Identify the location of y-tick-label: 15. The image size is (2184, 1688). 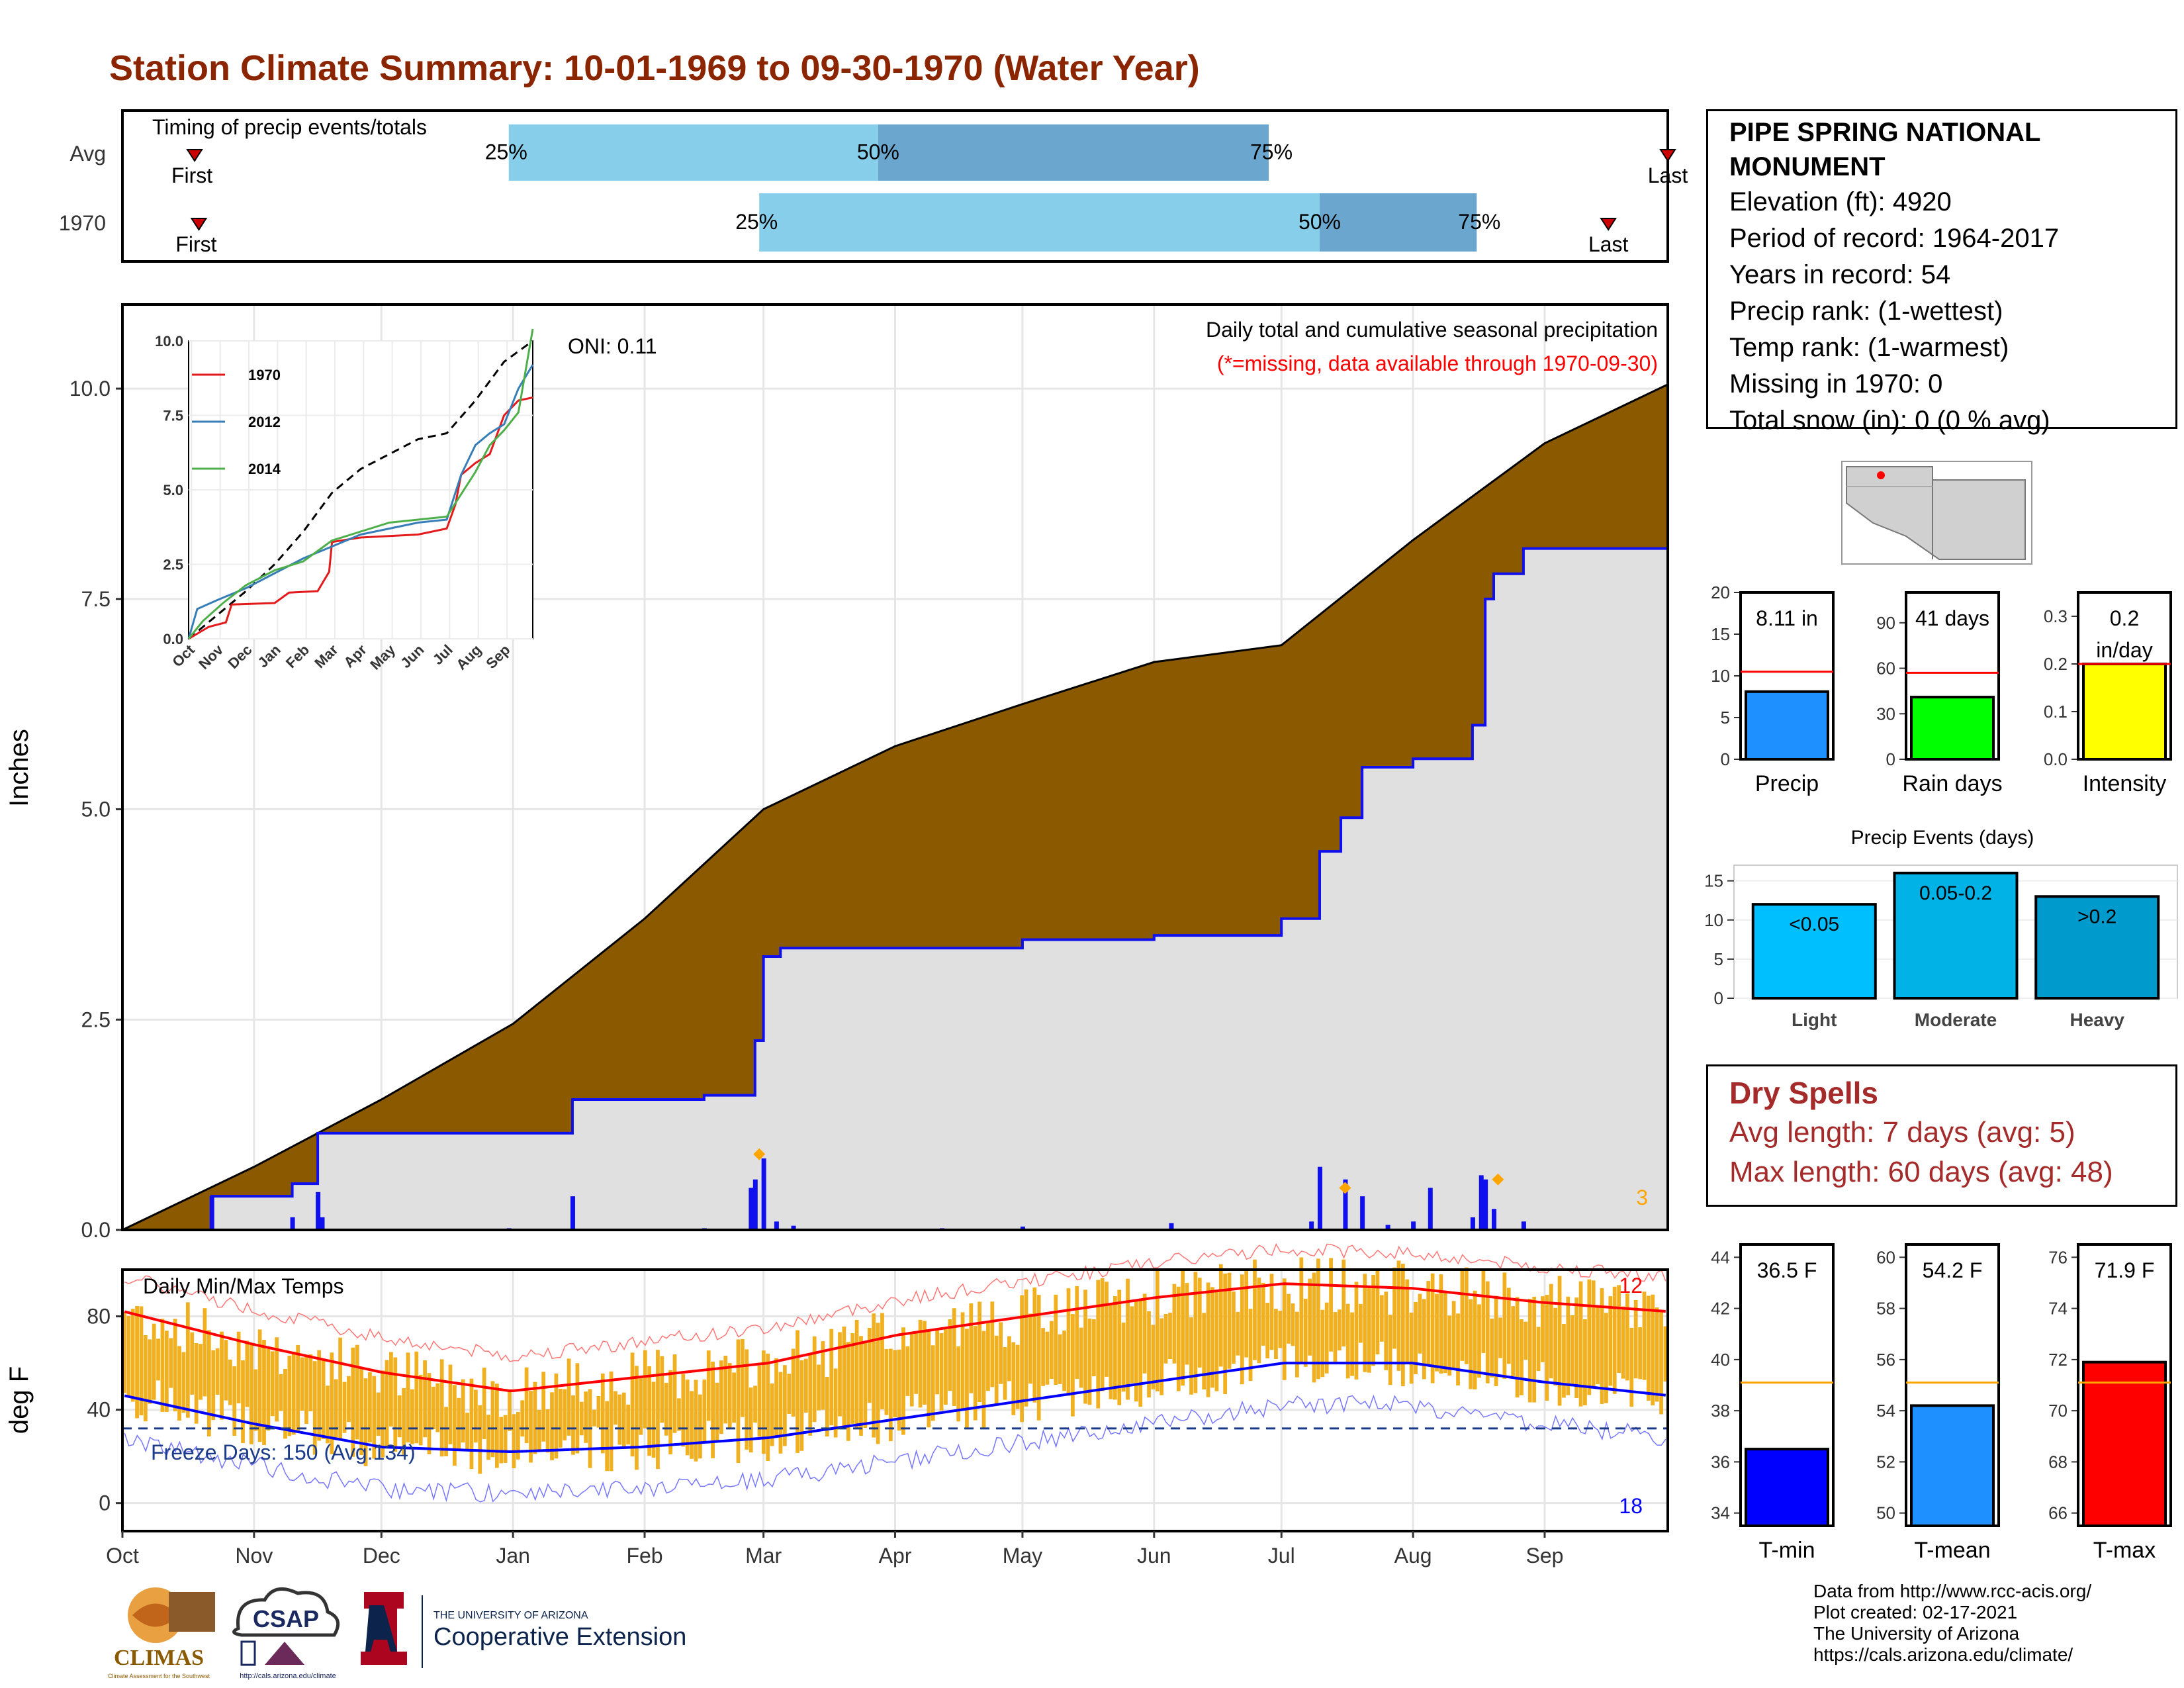
(1720, 634).